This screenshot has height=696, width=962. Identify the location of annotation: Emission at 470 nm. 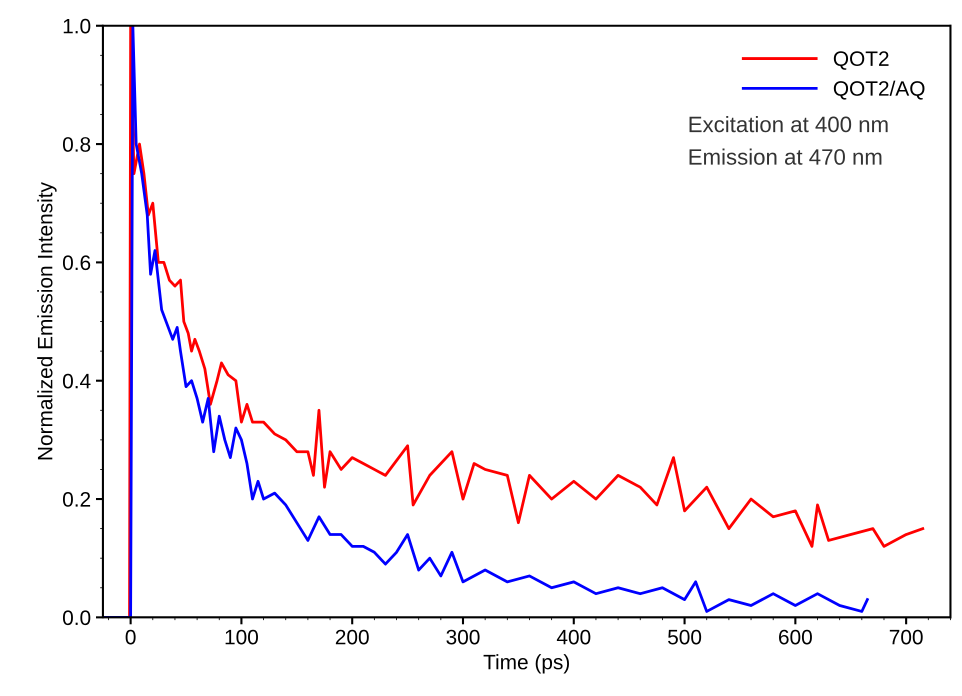
(786, 156).